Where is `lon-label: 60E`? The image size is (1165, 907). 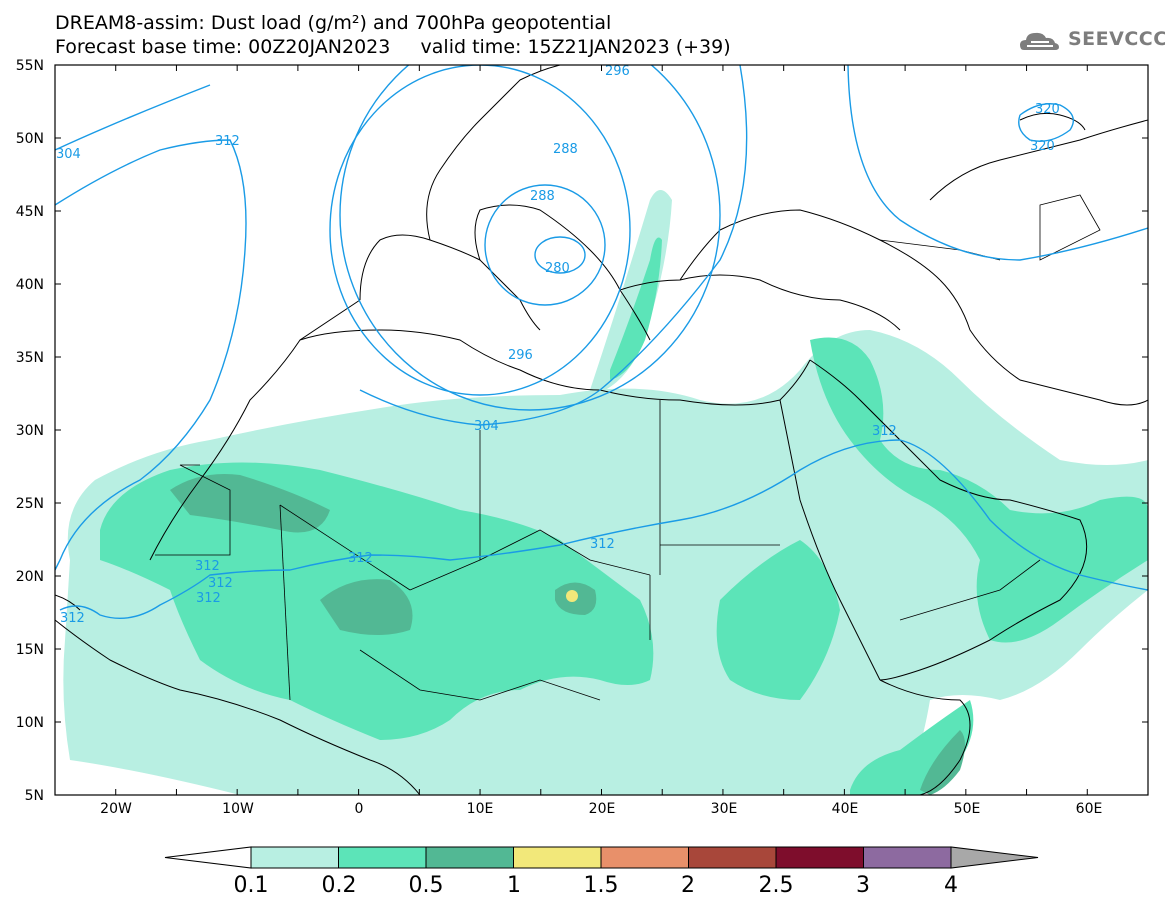 lon-label: 60E is located at coordinates (1089, 809).